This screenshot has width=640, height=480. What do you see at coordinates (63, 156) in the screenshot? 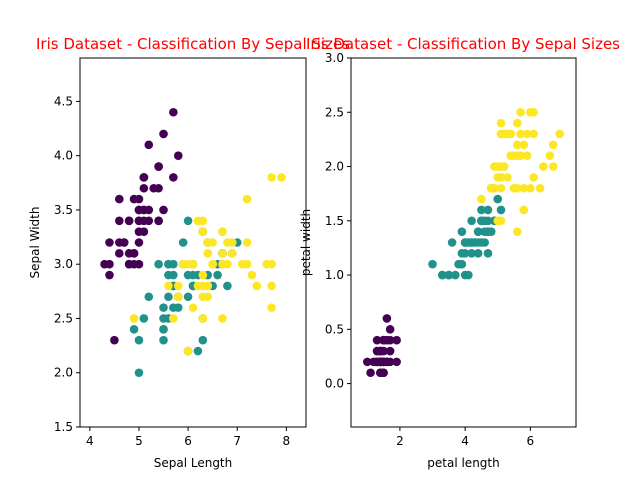
I see `left-y-tick-label: 4.0` at bounding box center [63, 156].